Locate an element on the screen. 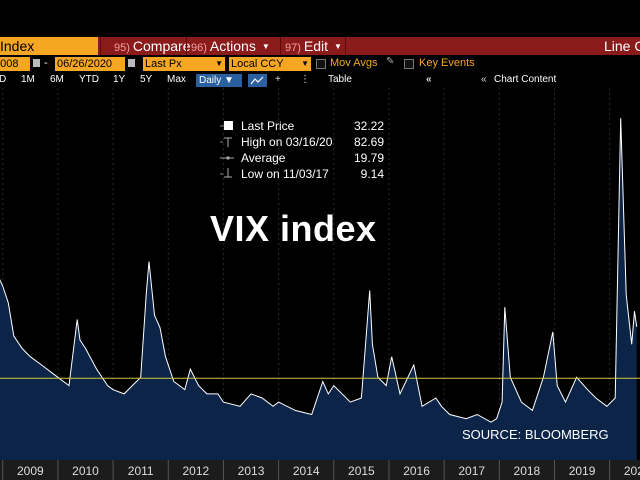 The height and width of the screenshot is (480, 640). actions-button: 96) Actions ▼ is located at coordinates (230, 46).